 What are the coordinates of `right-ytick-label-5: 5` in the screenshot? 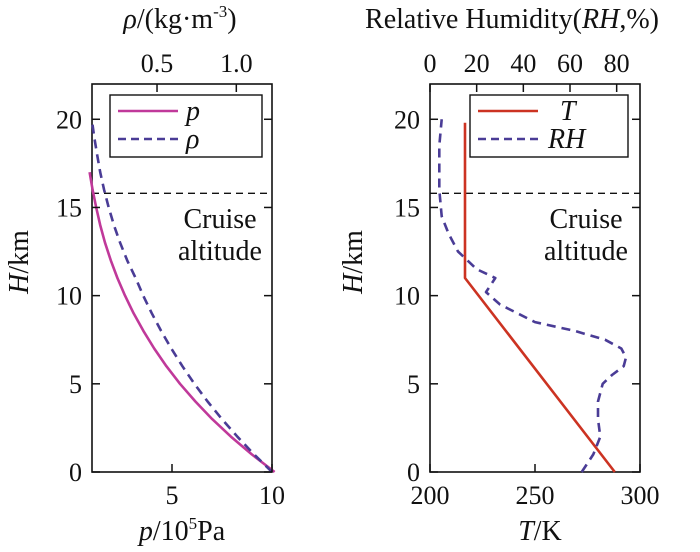 It's located at (413, 384).